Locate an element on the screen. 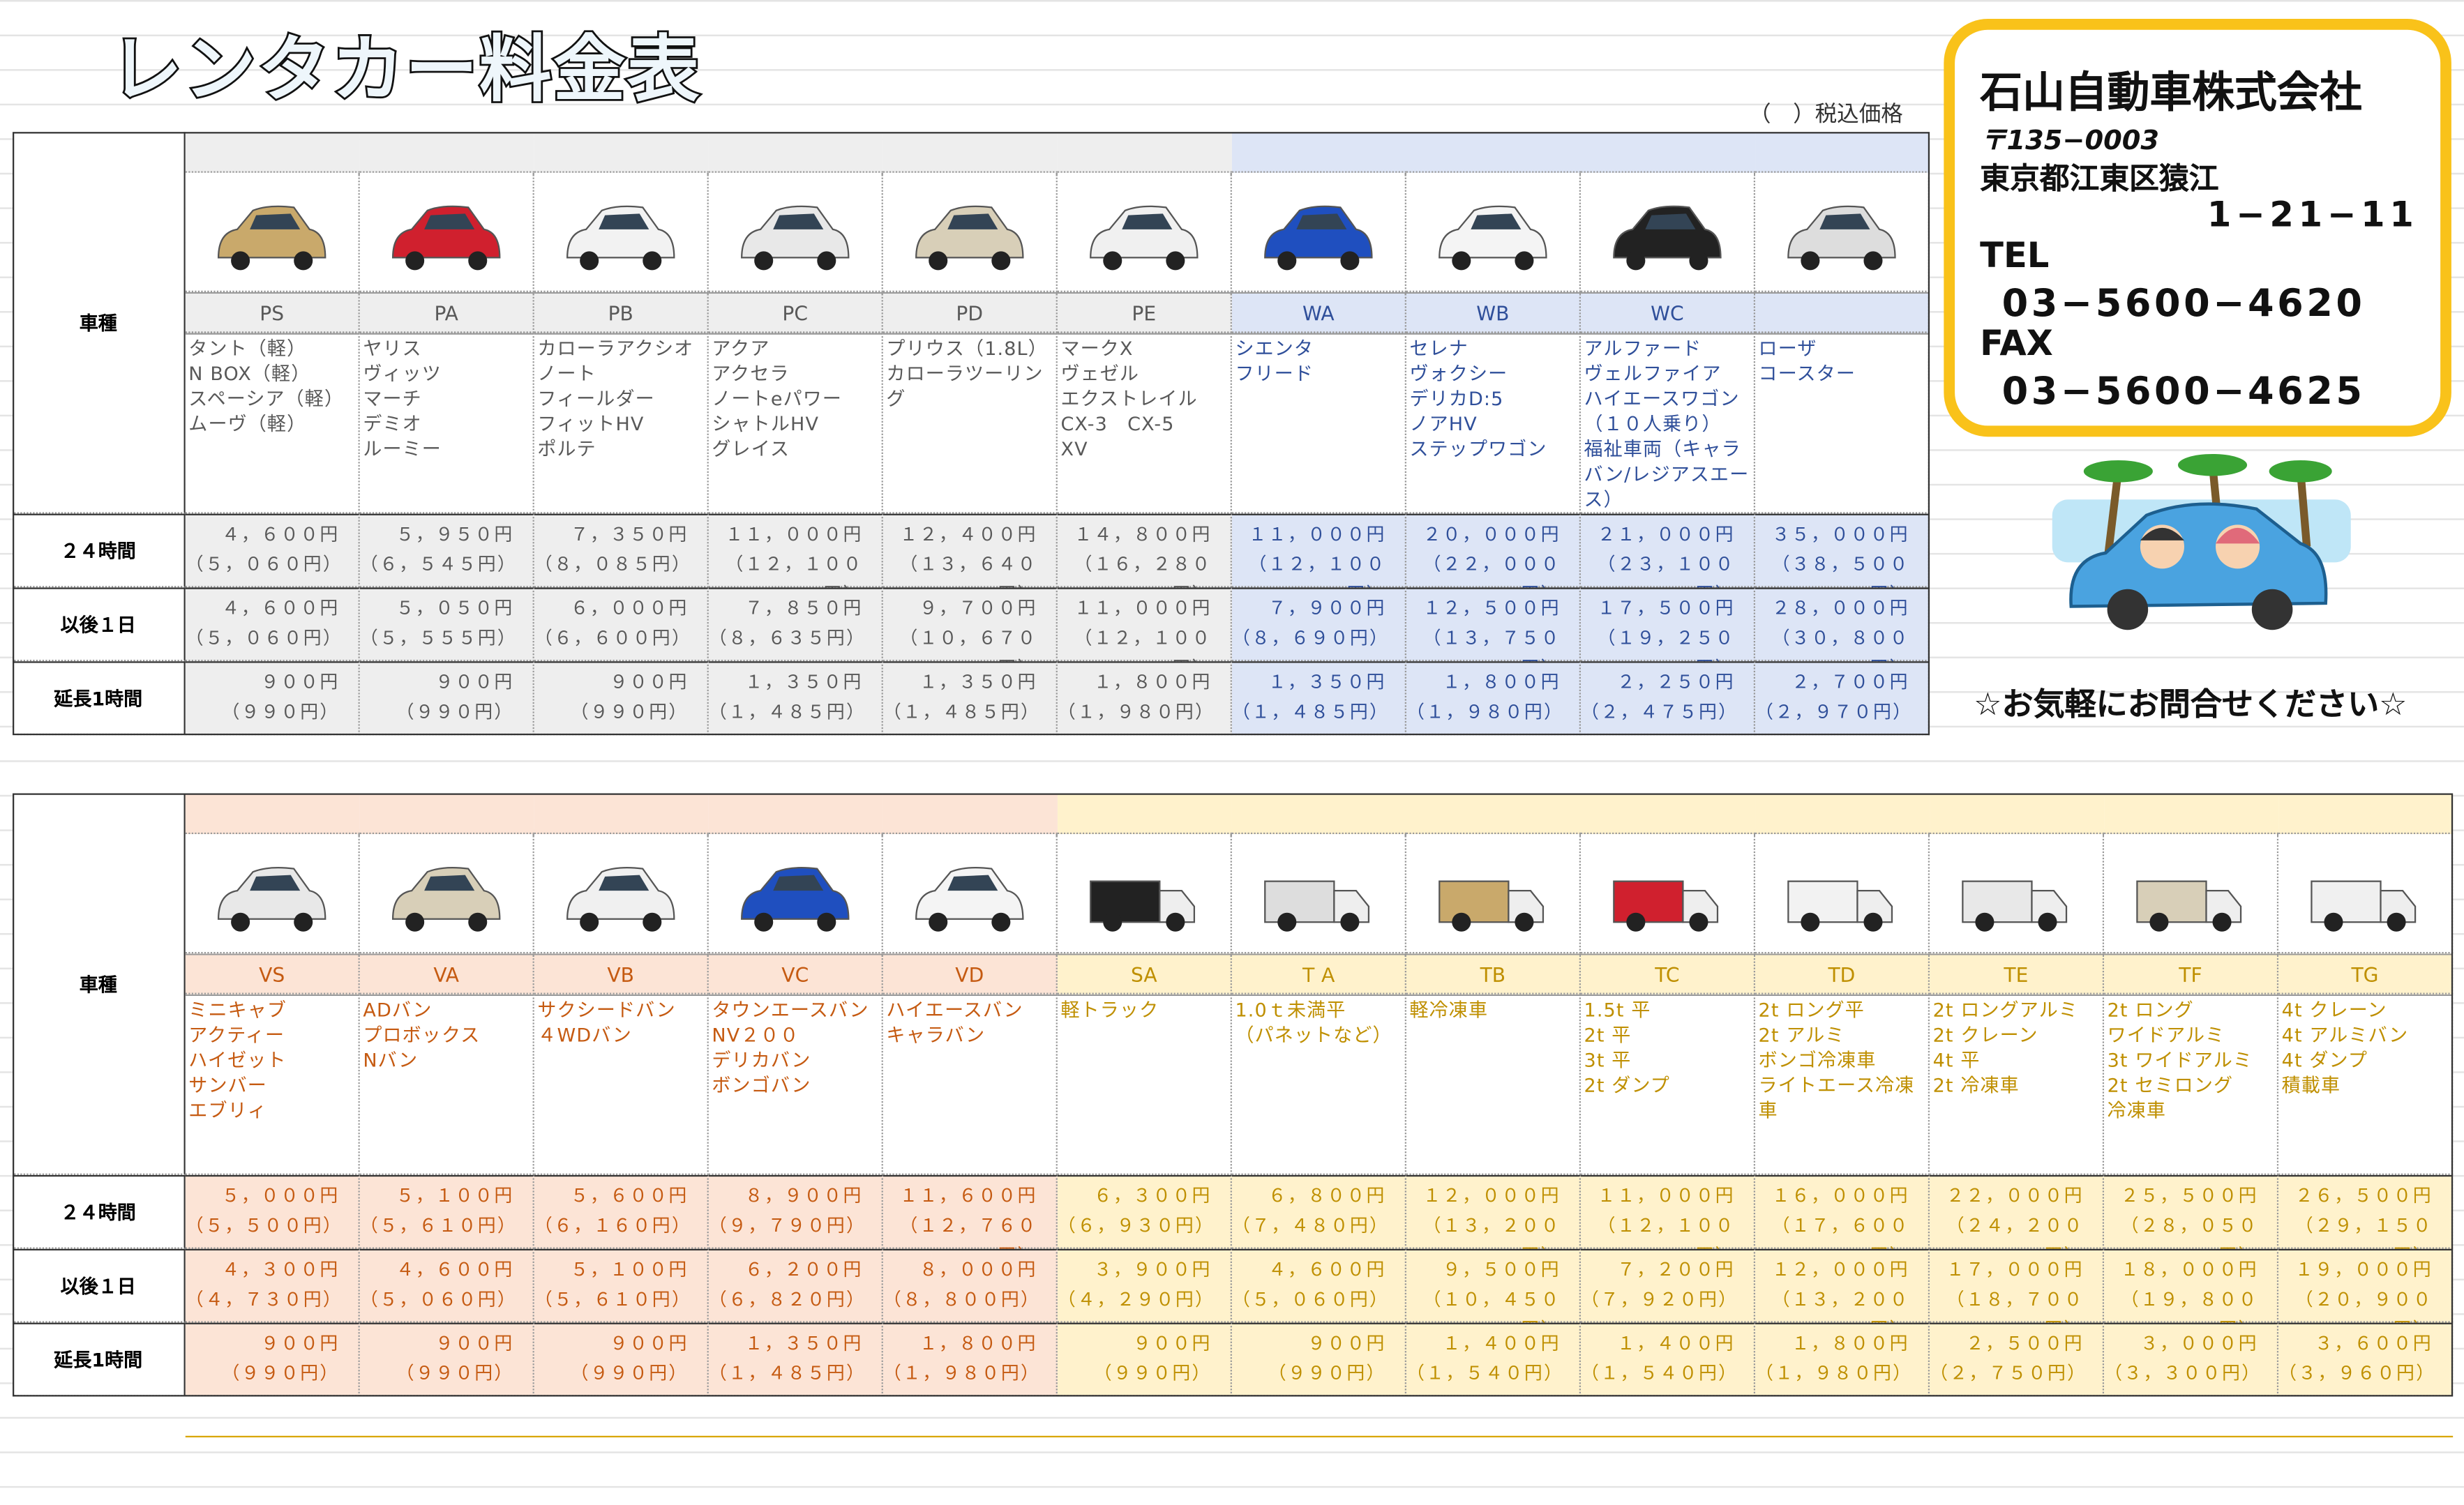 This screenshot has height=1505, width=2464. price-with-tax: （５，０６０円） is located at coordinates (264, 638).